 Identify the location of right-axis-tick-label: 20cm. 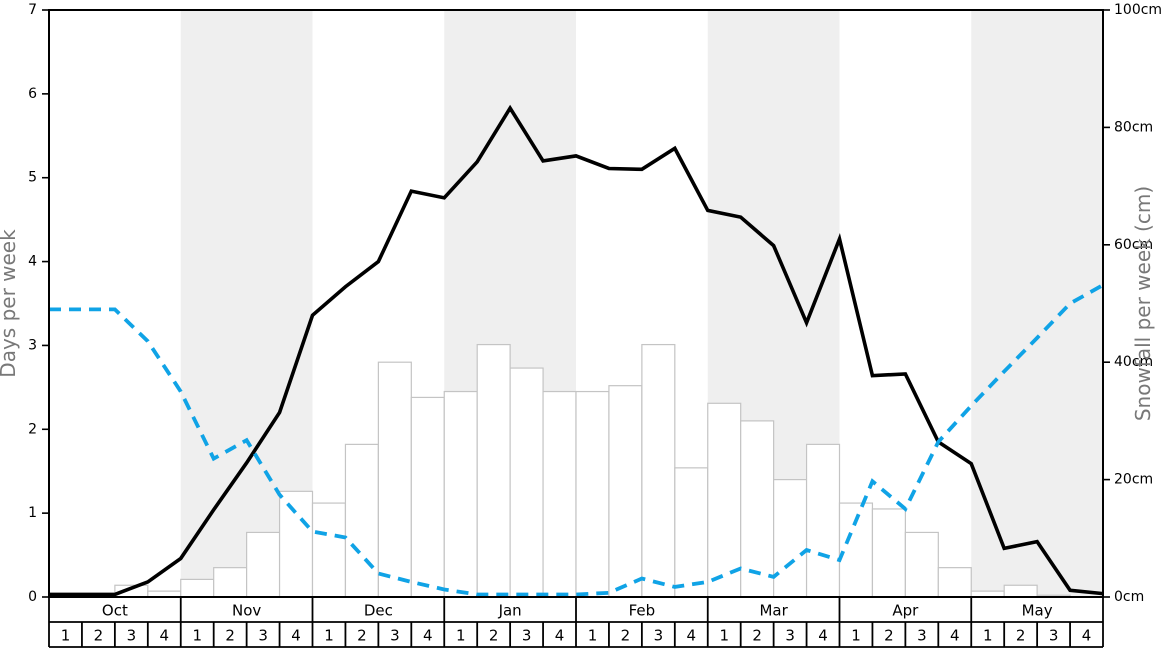
(1133, 480).